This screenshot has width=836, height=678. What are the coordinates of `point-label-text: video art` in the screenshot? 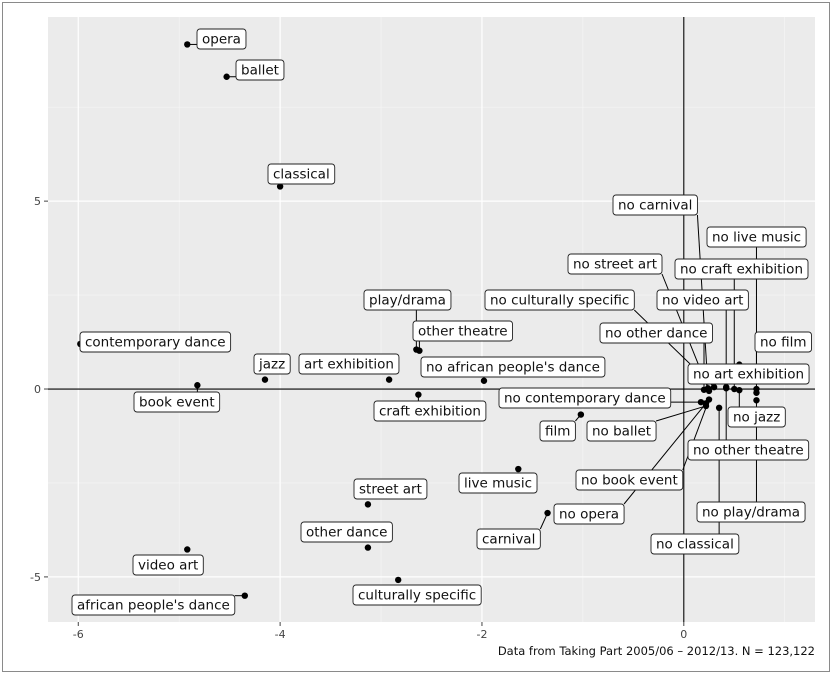 It's located at (168, 566).